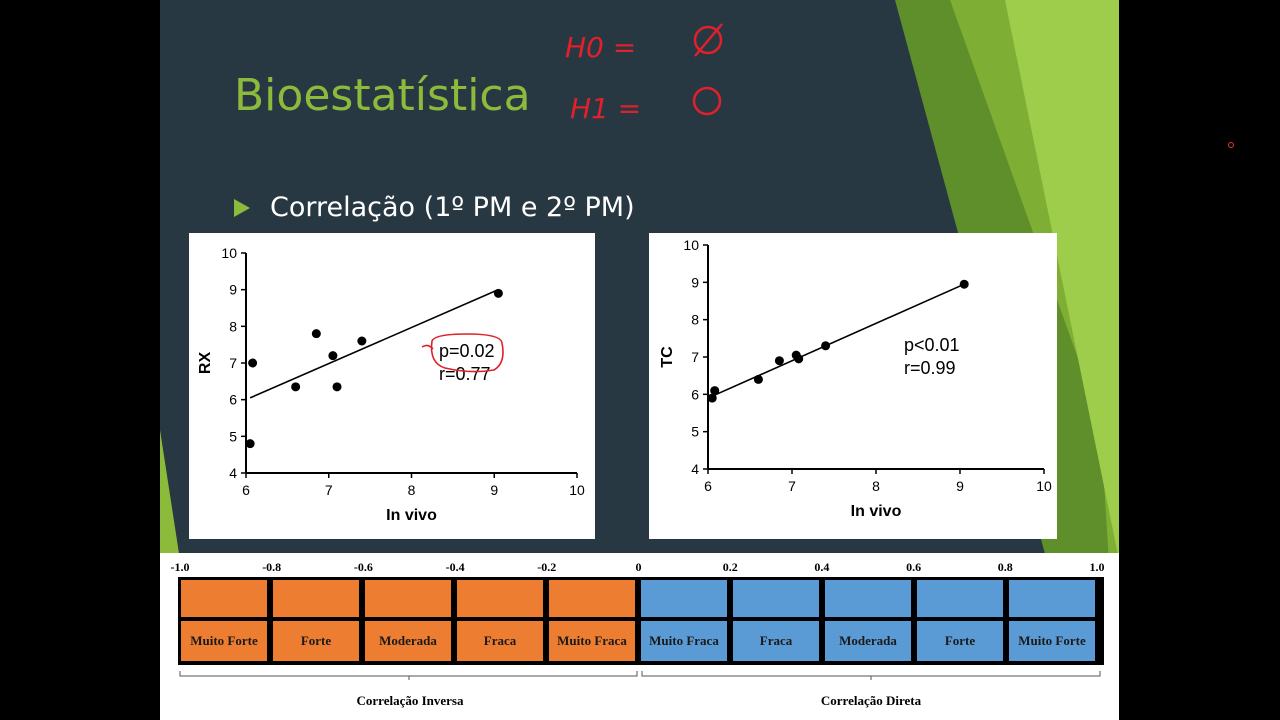  Describe the element at coordinates (932, 345) in the screenshot. I see `stat-label: p<0.01` at that location.